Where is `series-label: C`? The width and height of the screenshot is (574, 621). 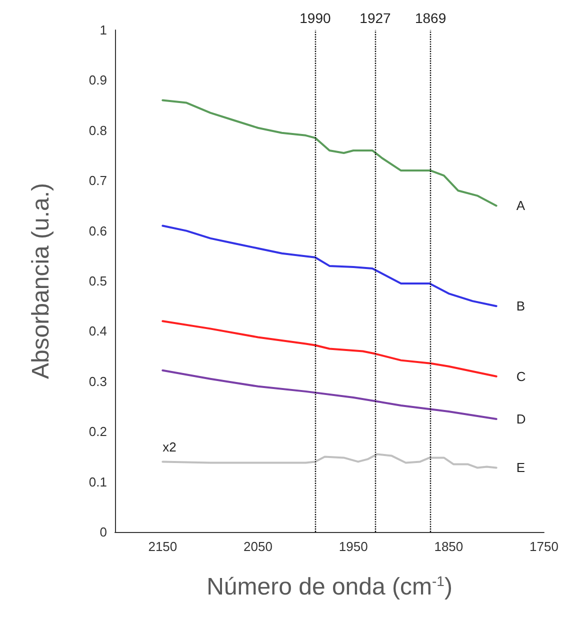 series-label: C is located at coordinates (521, 376).